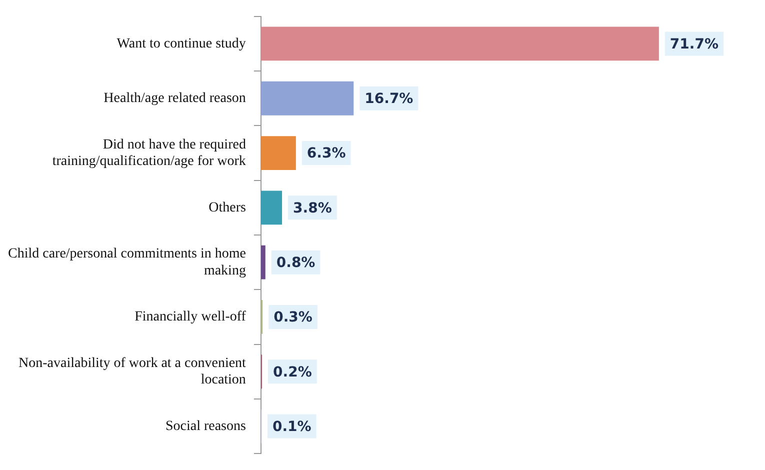  I want to click on data-label: 3.8%, so click(312, 208).